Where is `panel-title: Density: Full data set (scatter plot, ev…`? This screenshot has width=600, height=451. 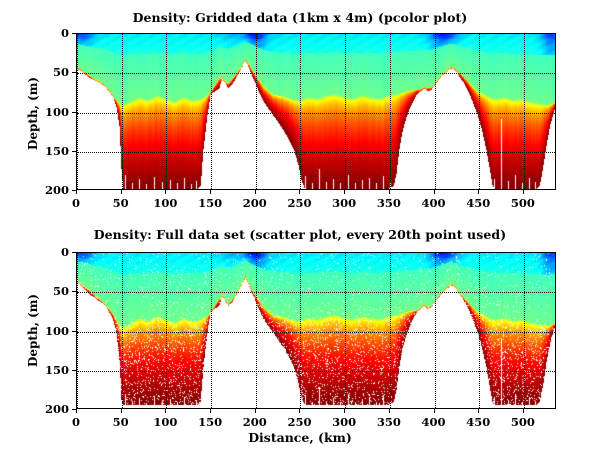 panel-title: Density: Full data set (scatter plot, ev… is located at coordinates (300, 234).